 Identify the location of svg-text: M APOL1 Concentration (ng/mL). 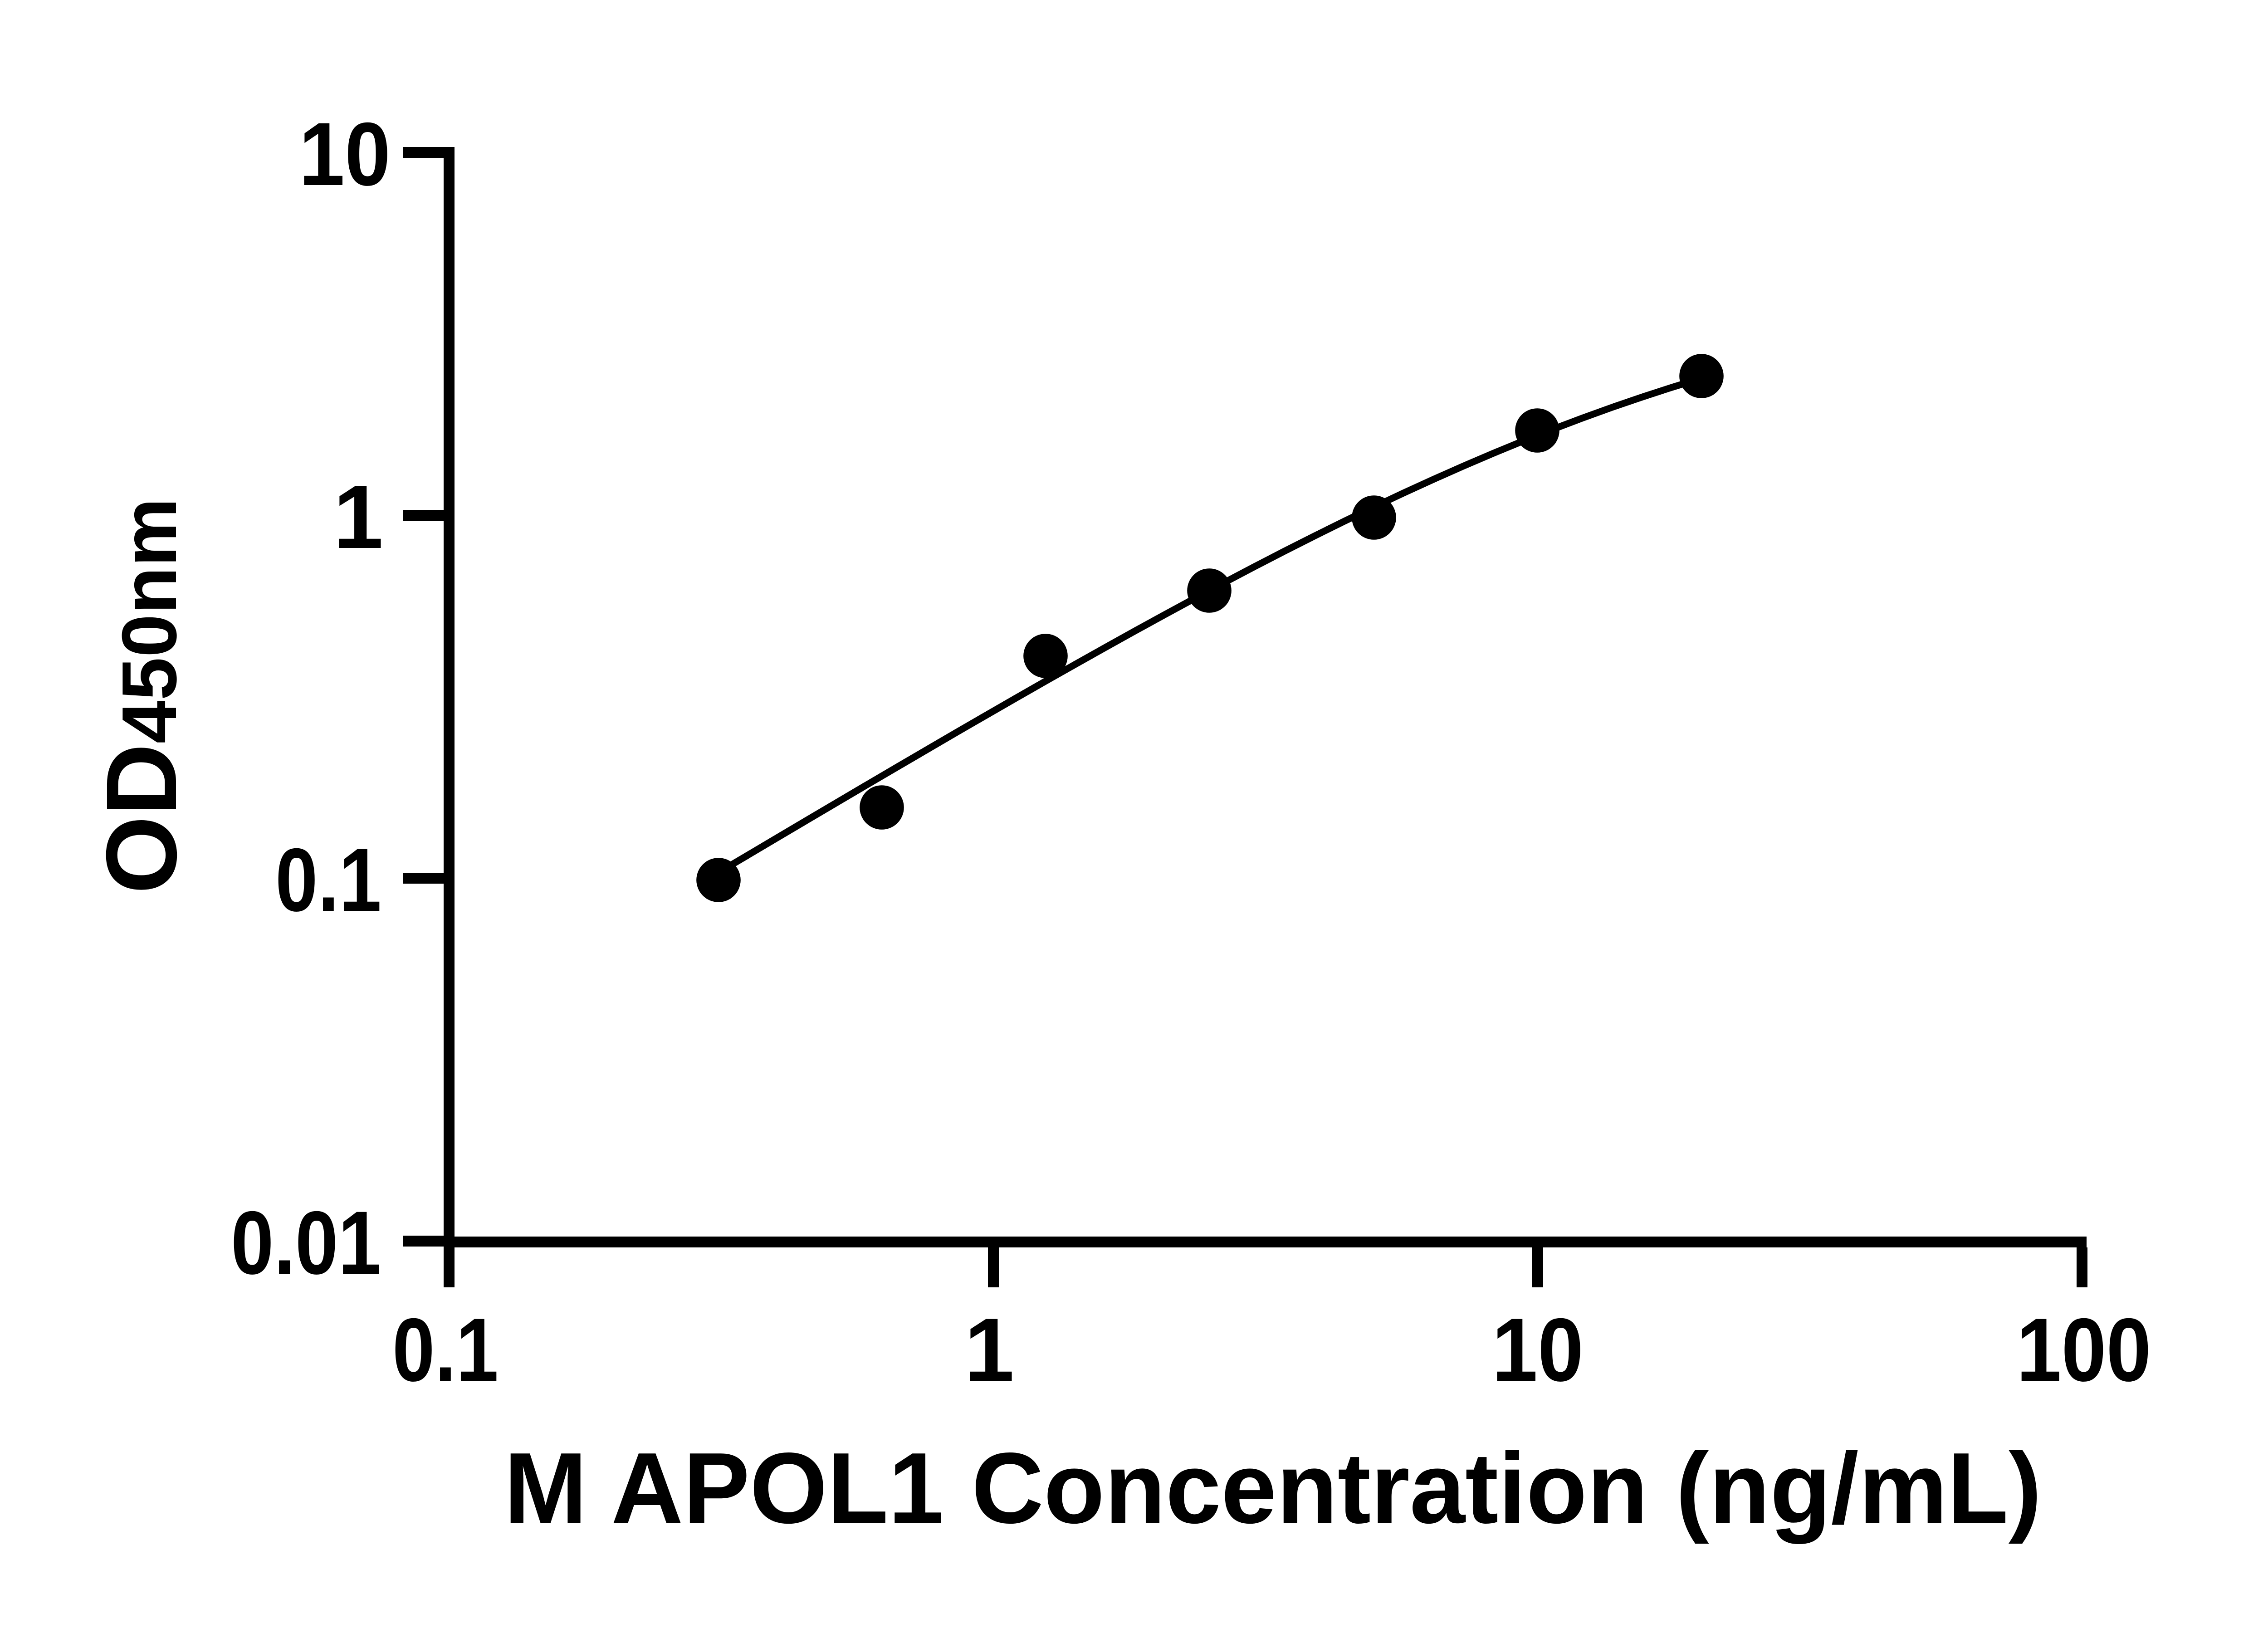
(1273, 1488).